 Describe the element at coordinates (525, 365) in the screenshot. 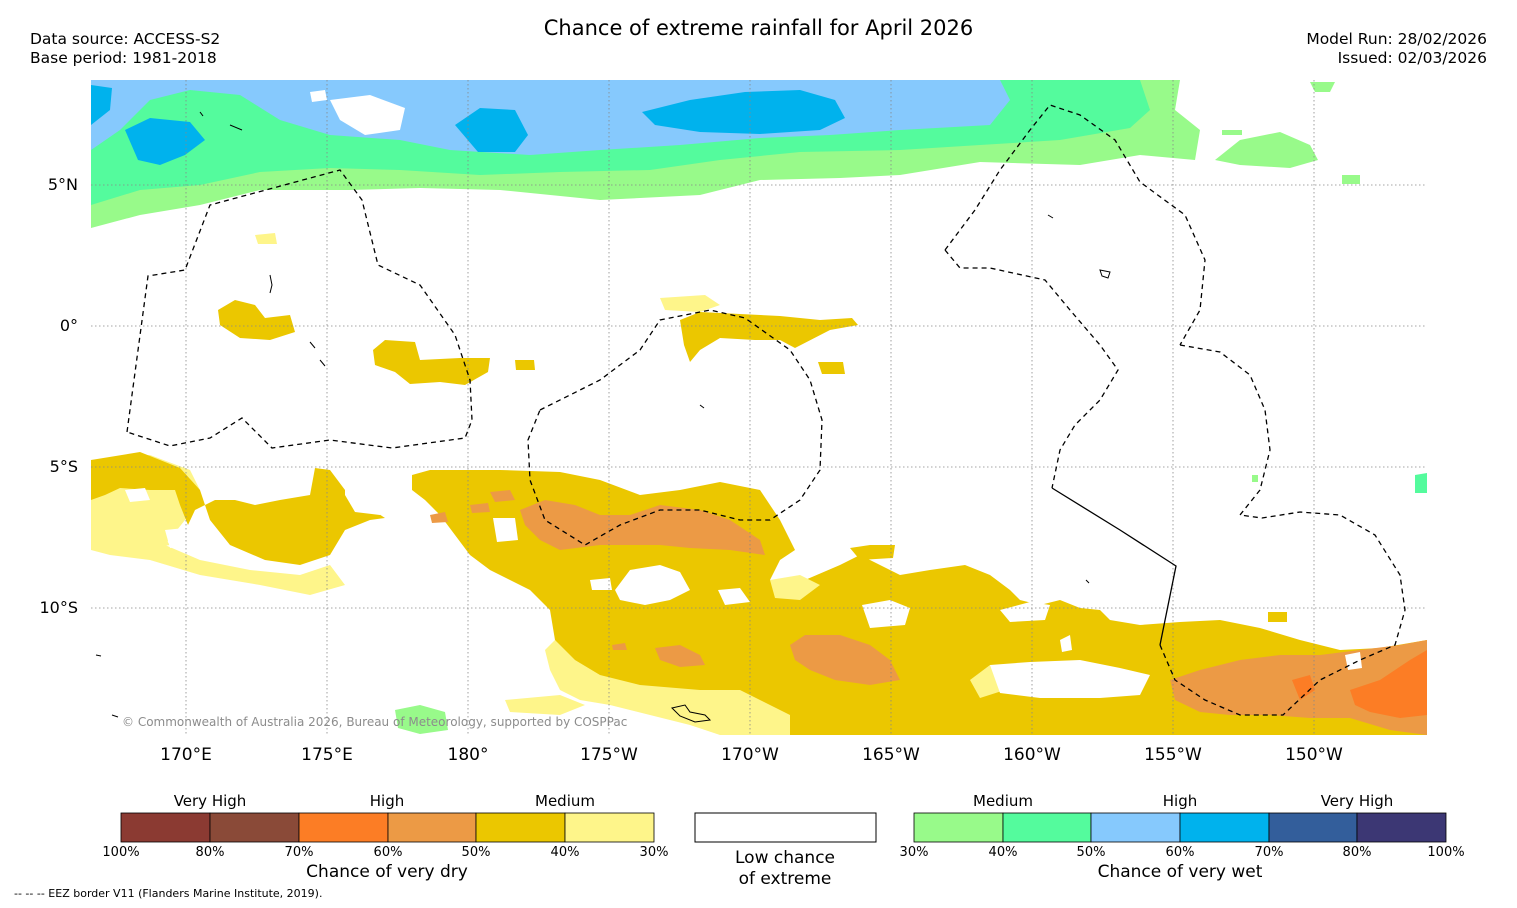

I see `dry-field-40-g` at that location.